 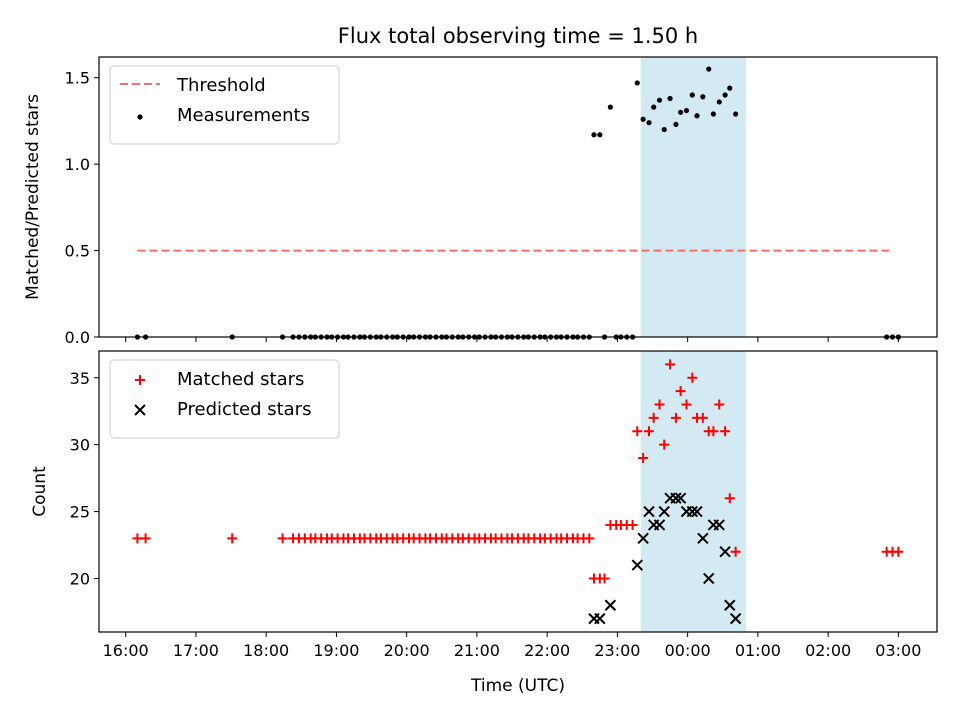 What do you see at coordinates (244, 409) in the screenshot?
I see `legend-label: Predicted stars` at bounding box center [244, 409].